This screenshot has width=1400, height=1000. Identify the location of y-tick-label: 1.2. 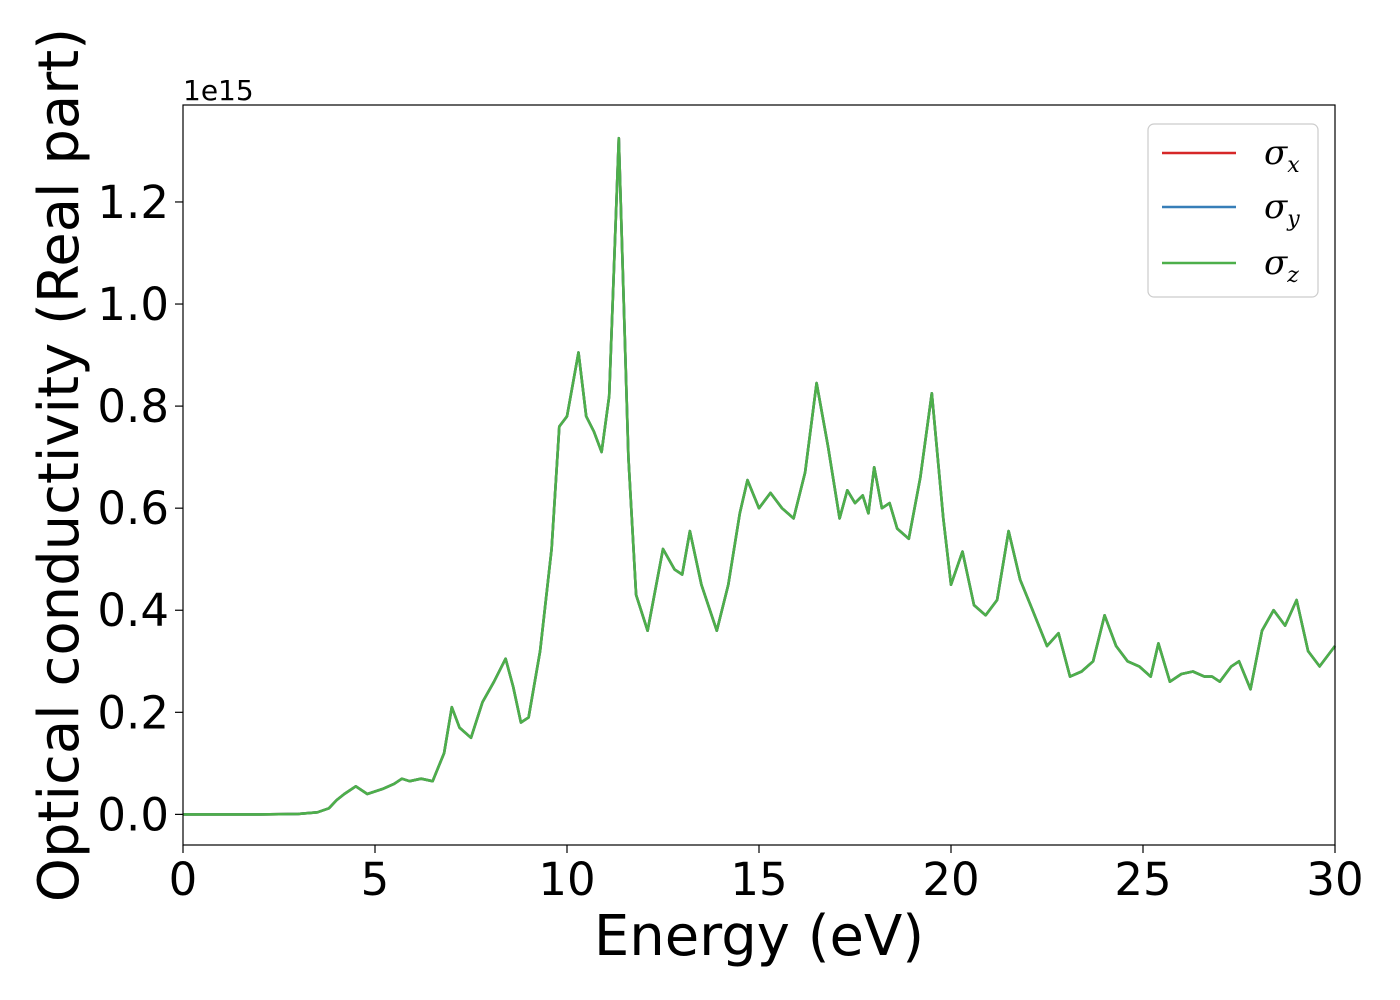
(133, 202).